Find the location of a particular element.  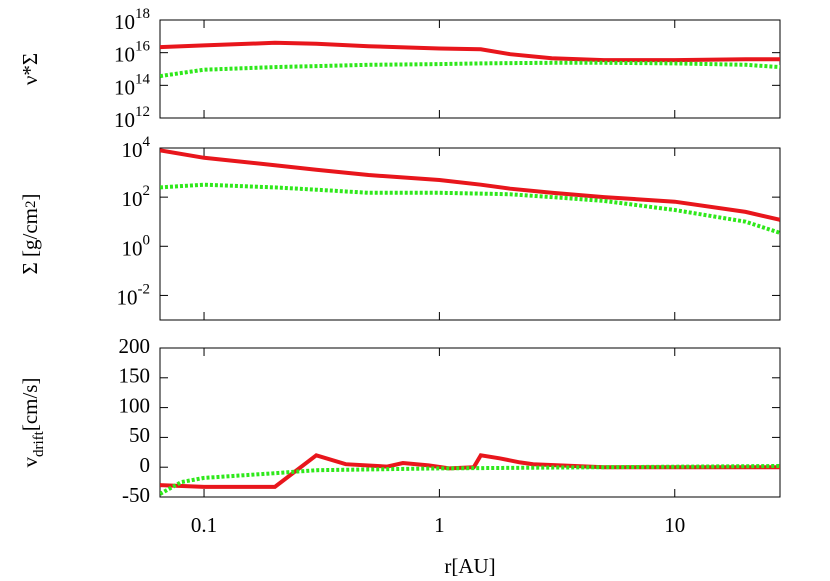

plot-frame is located at coordinates (470, 69).